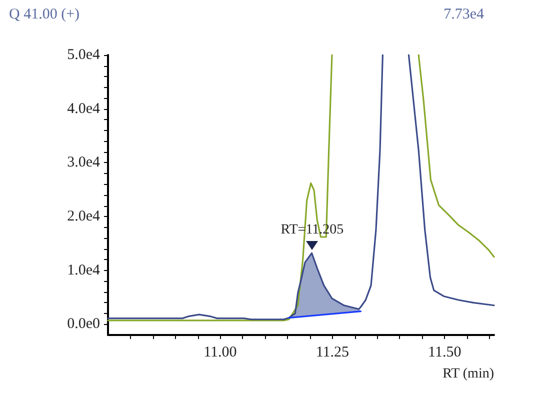 The image size is (533, 393). I want to click on chart-subtitle: 7.73e4, so click(464, 14).